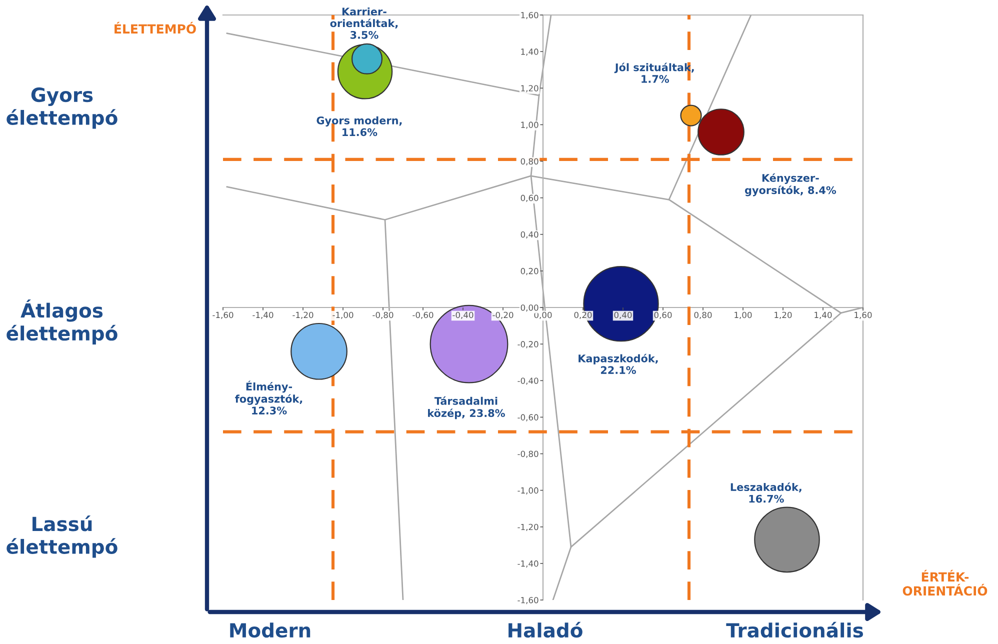  What do you see at coordinates (423, 315) in the screenshot?
I see `x-tick-label: -0,60` at bounding box center [423, 315].